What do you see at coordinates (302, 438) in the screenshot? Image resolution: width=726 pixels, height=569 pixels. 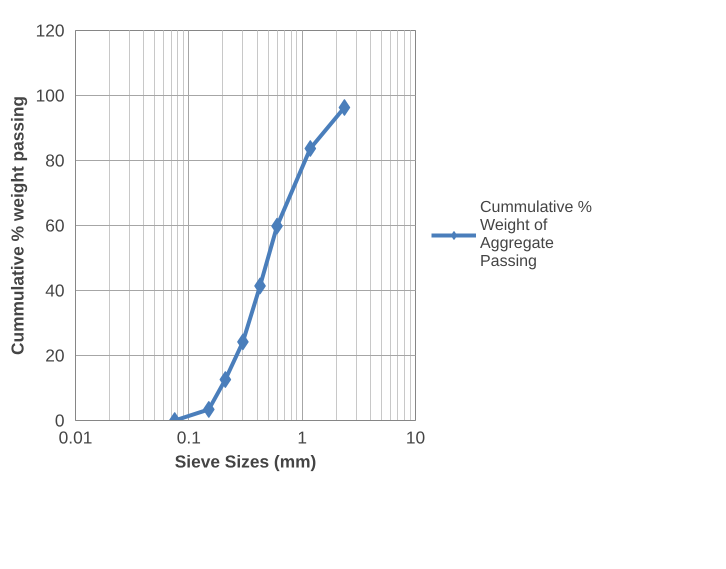 I see `x-tick-label: 1` at bounding box center [302, 438].